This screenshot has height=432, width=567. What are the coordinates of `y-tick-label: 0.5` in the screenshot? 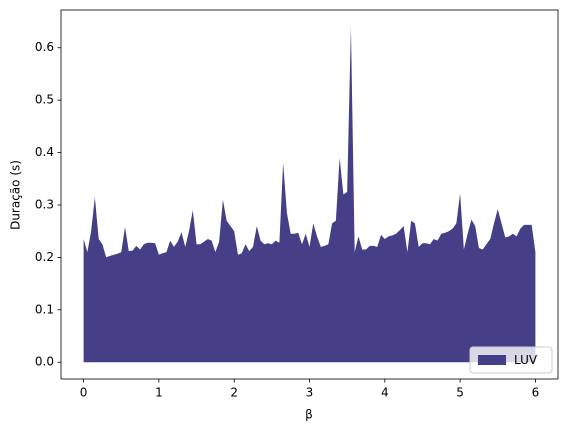 It's located at (44, 100).